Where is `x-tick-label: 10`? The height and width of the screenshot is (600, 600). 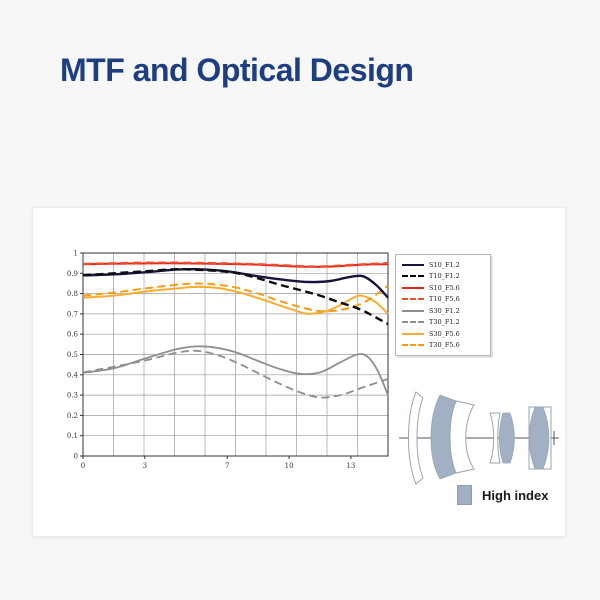
x-tick-label: 10 is located at coordinates (289, 466).